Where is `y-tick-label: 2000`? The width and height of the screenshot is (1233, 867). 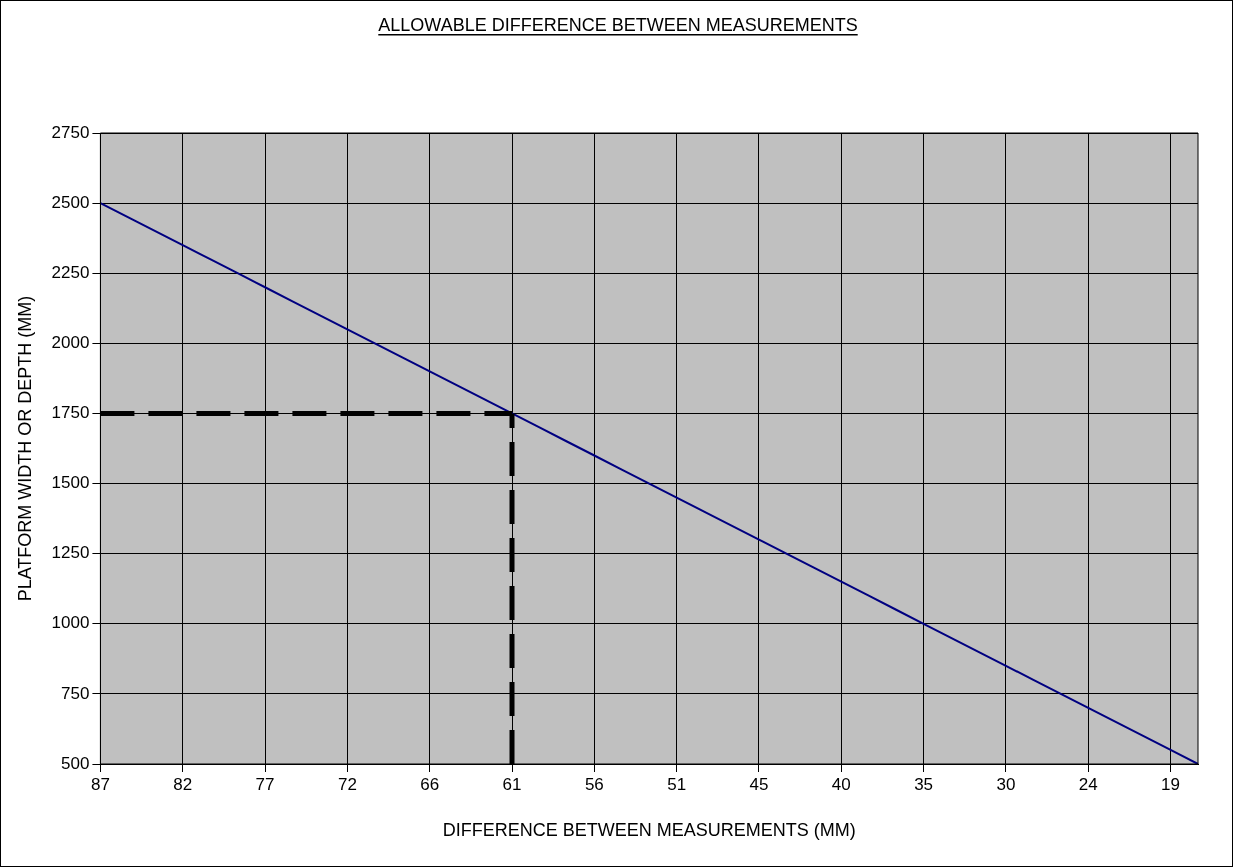 y-tick-label: 2000 is located at coordinates (70, 343).